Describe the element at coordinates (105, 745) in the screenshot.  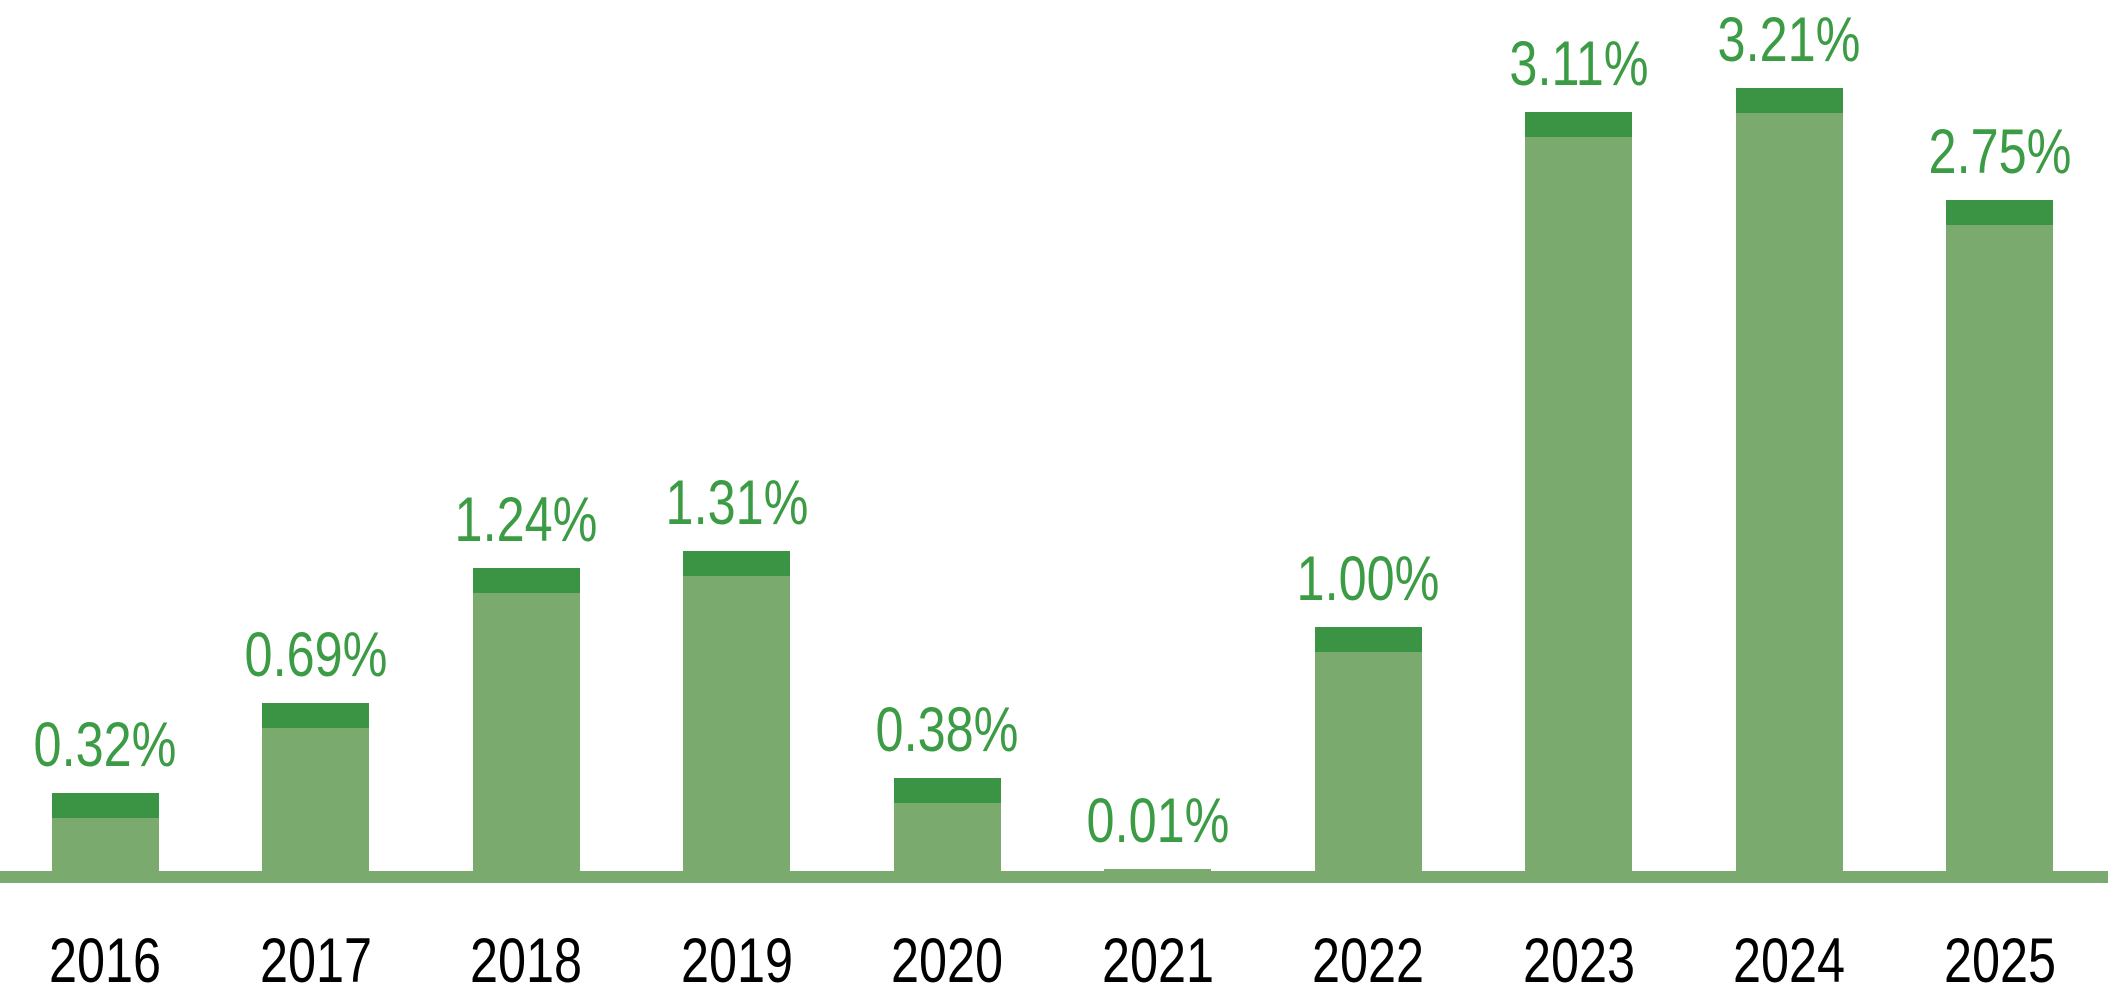
I see `bar-value-label: 0.32%` at that location.